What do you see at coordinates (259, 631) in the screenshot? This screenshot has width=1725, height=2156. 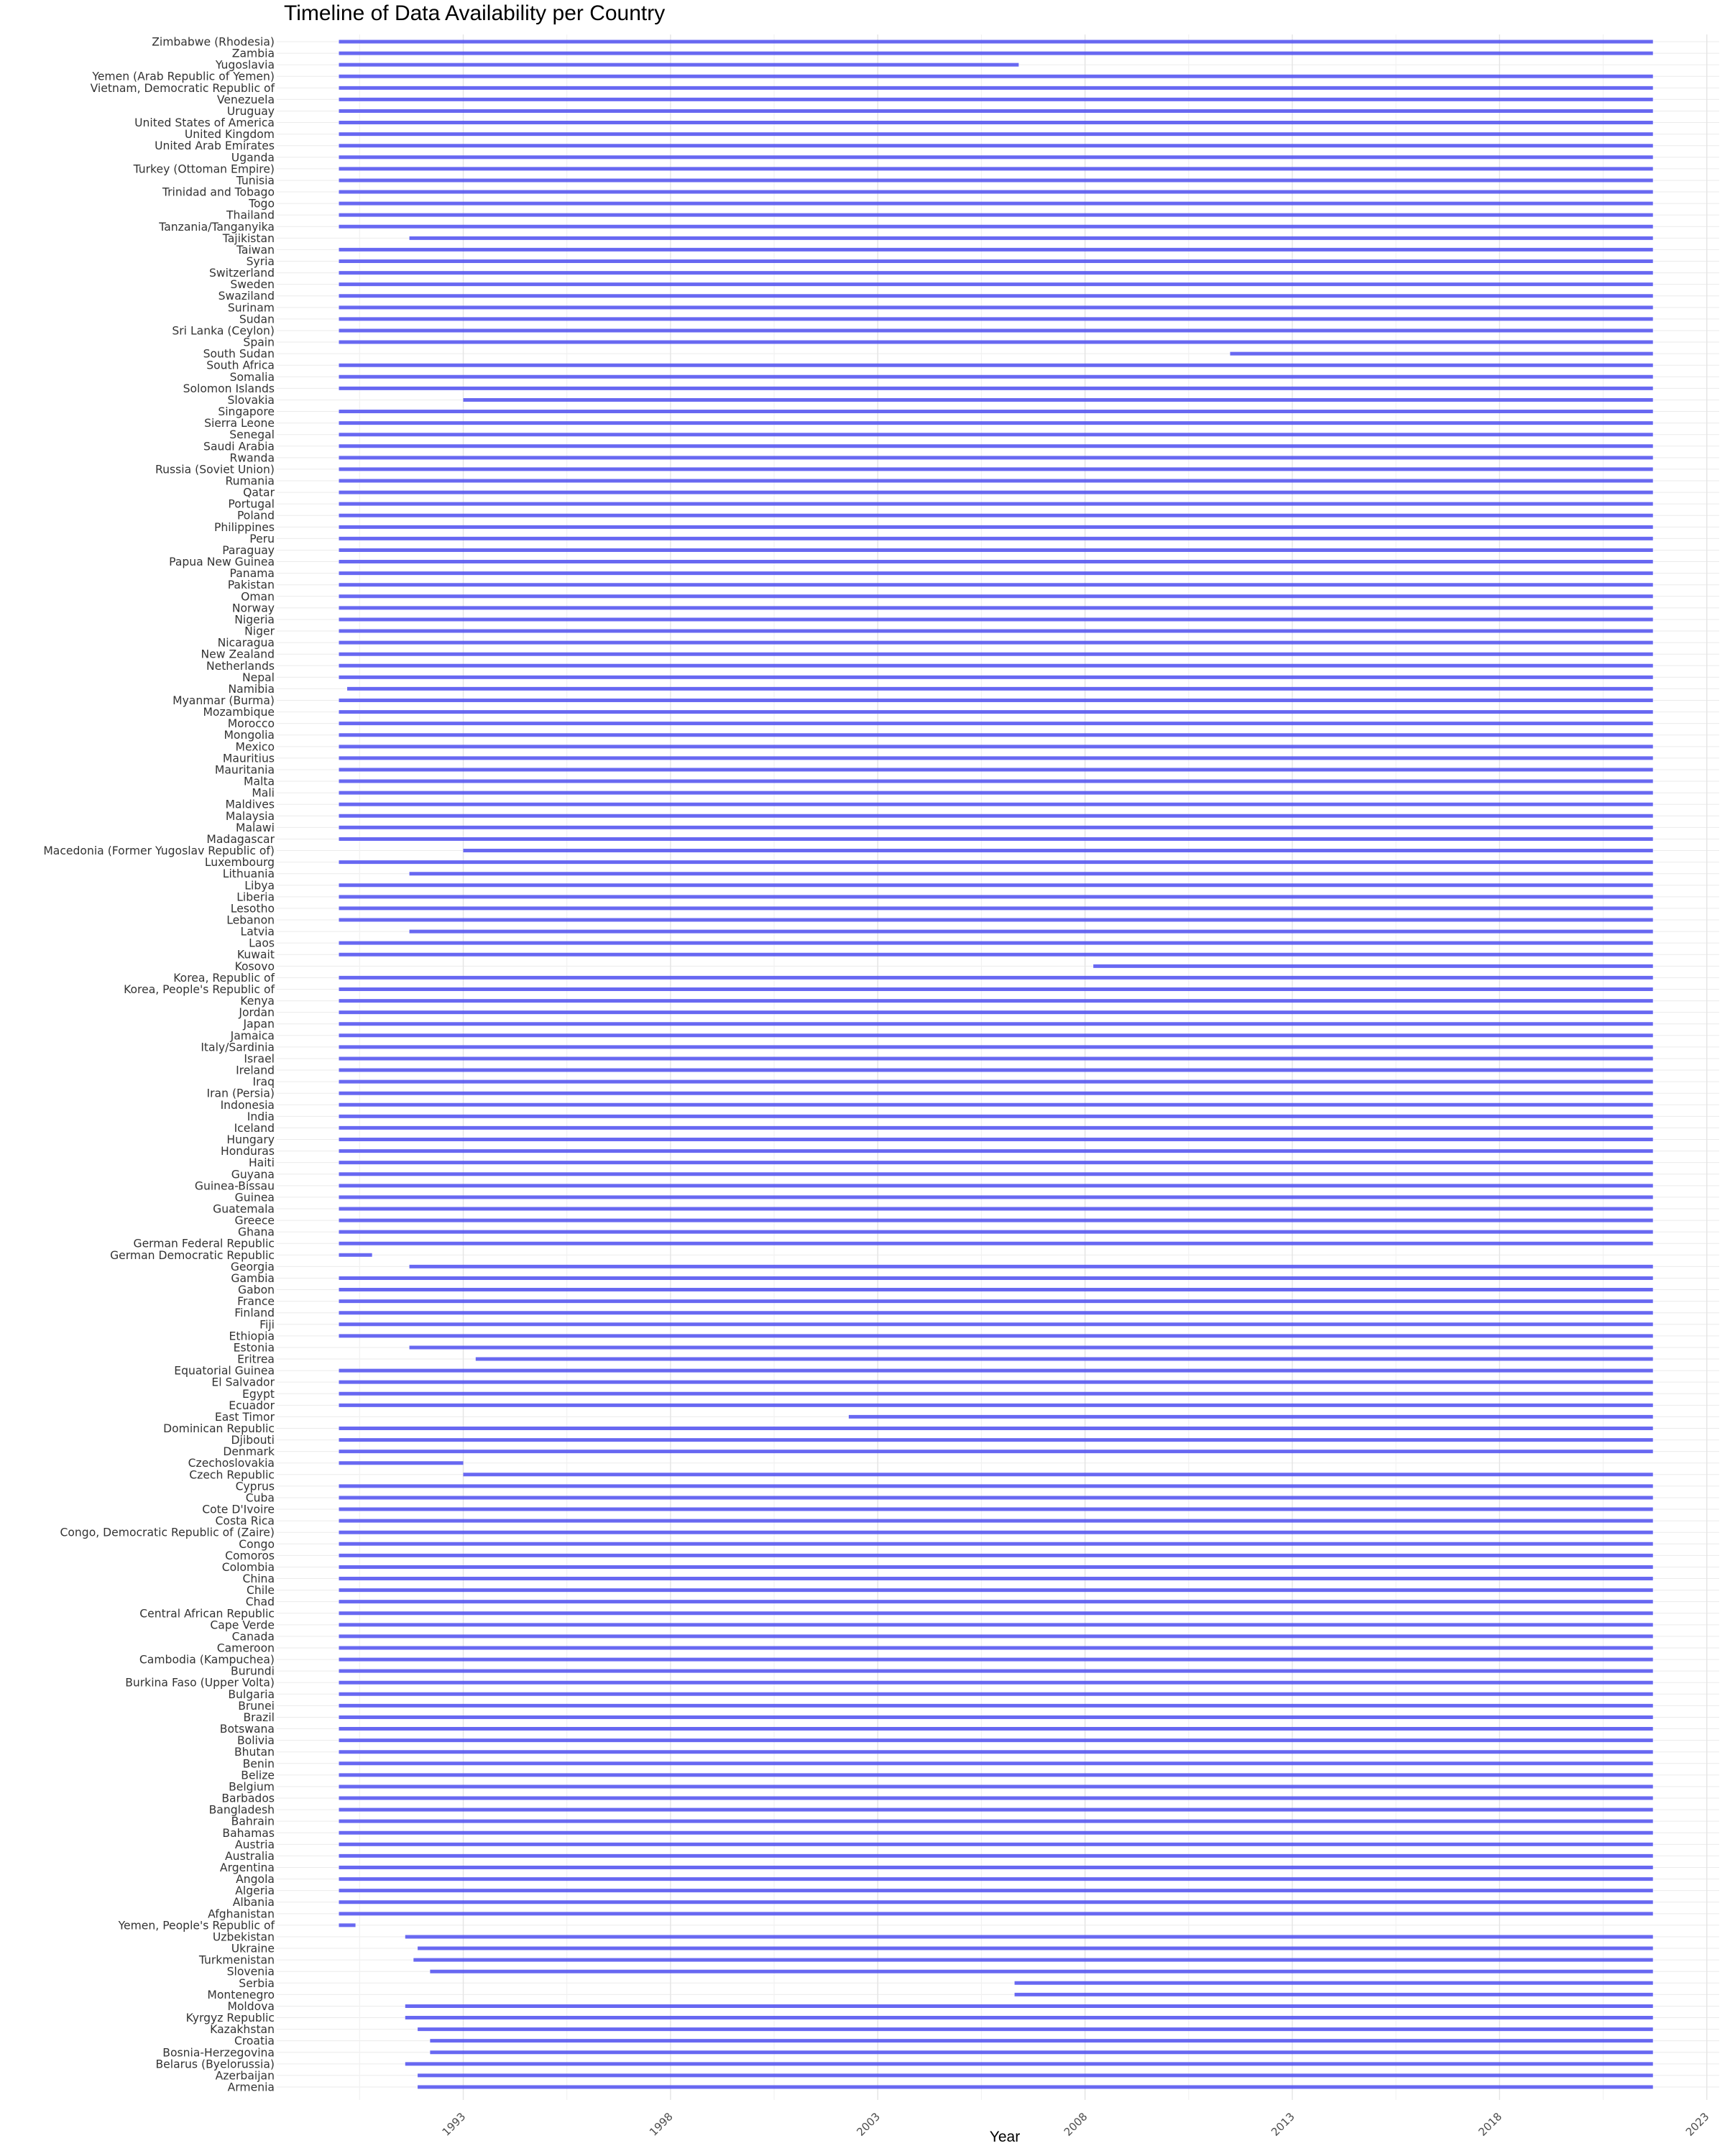 I see `y-tick-label: Niger` at bounding box center [259, 631].